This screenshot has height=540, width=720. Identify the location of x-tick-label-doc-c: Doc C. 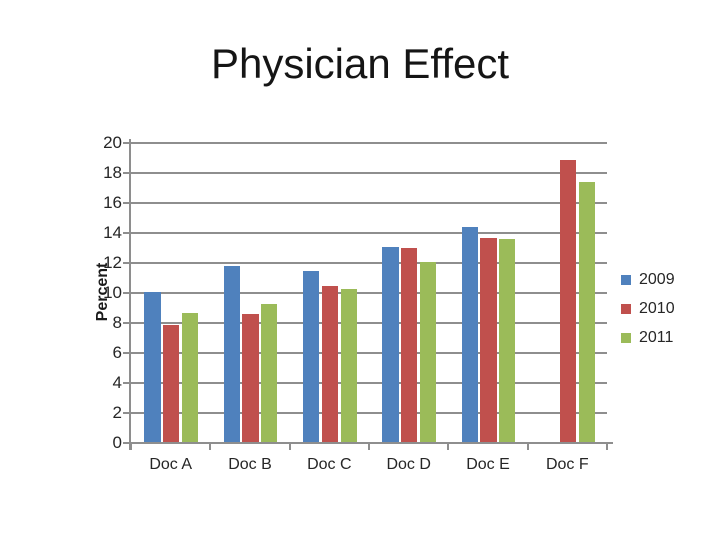
(329, 464).